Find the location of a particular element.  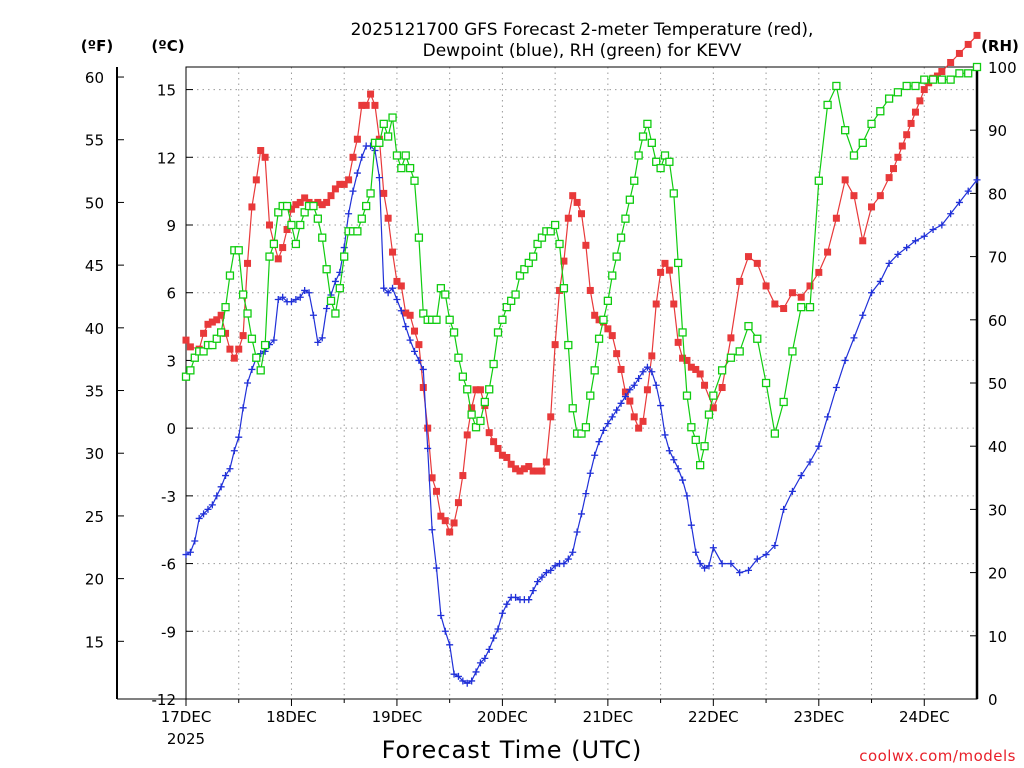

rh-tick-label: 10 is located at coordinates (997, 637).